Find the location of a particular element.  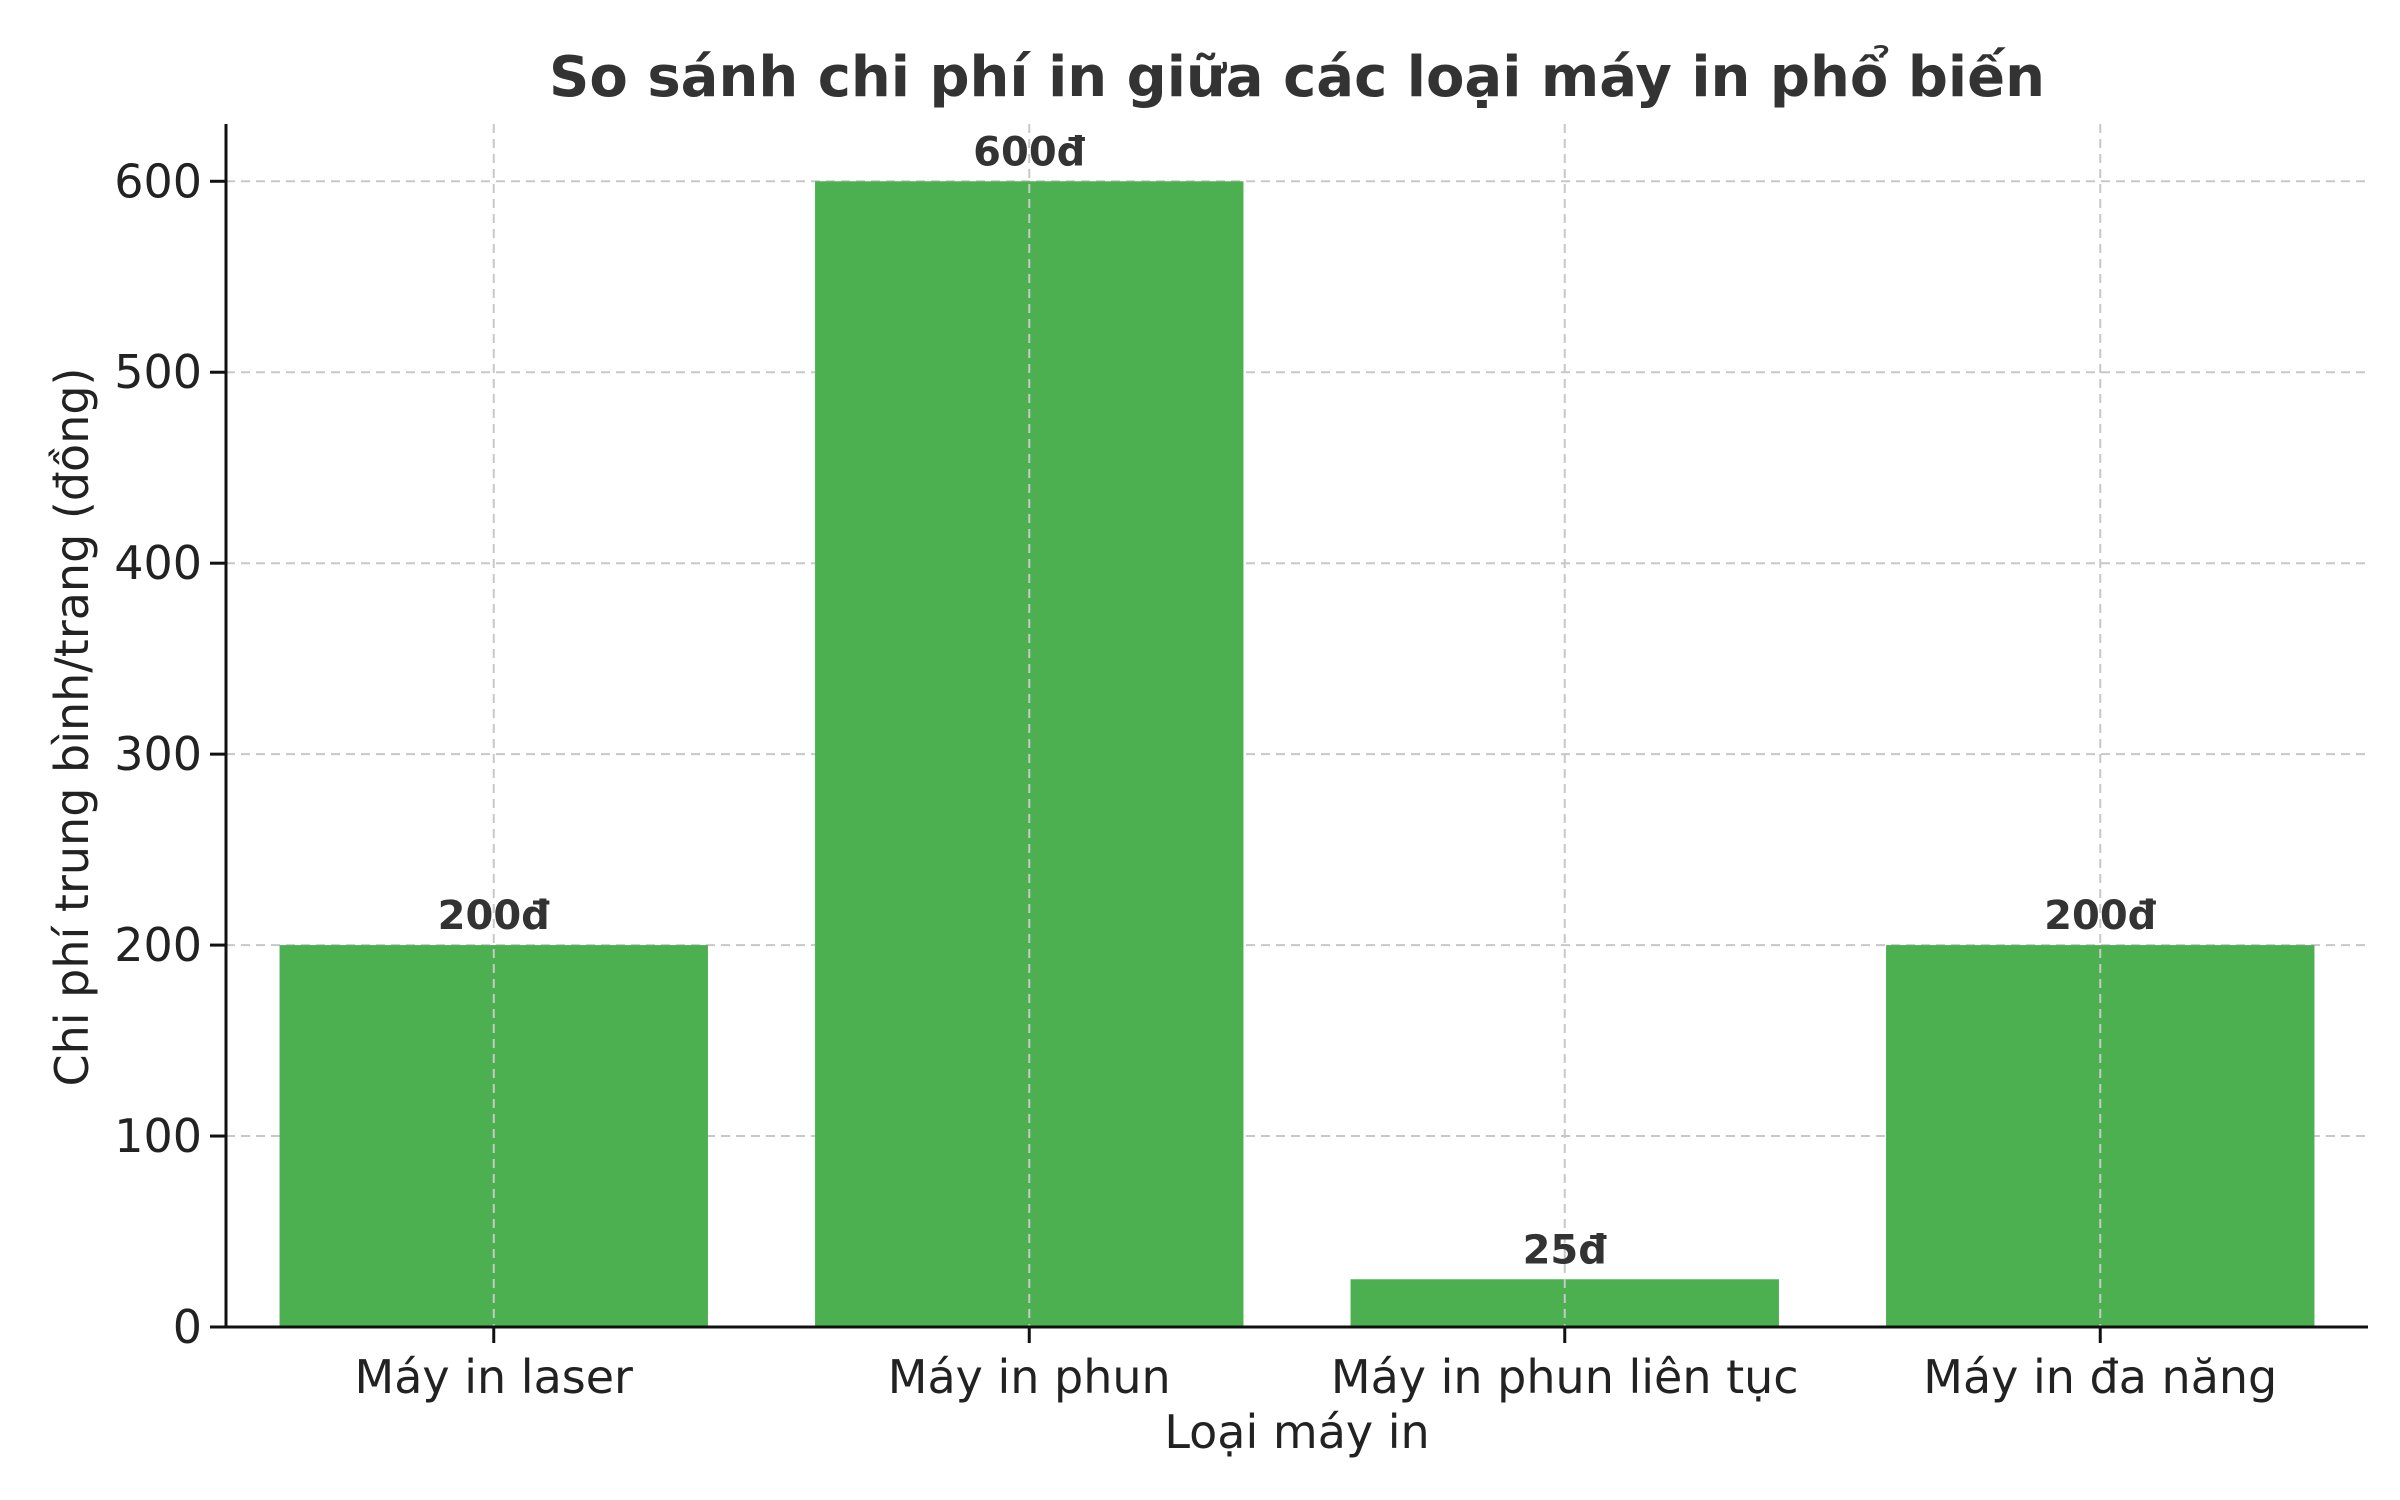

y-axis-label: Chi phí trung bình/trang (đồng) is located at coordinates (72, 727).